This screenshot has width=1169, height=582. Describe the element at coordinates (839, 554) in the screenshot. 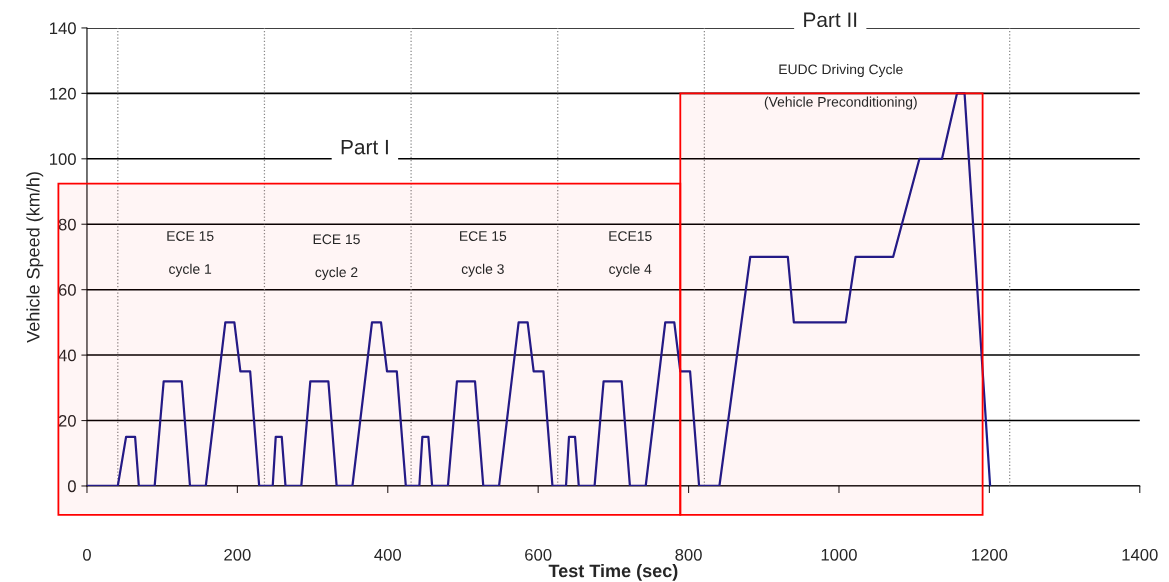

I see `x-tick-label: 1000` at that location.